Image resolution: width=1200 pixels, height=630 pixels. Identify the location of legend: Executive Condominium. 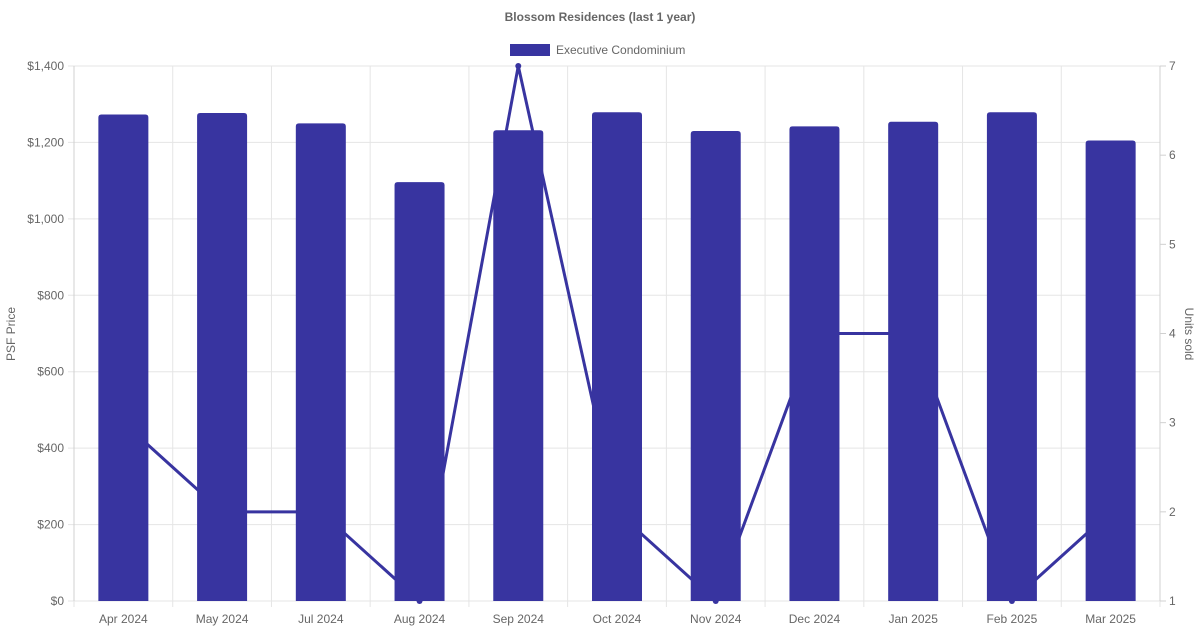
(597, 50).